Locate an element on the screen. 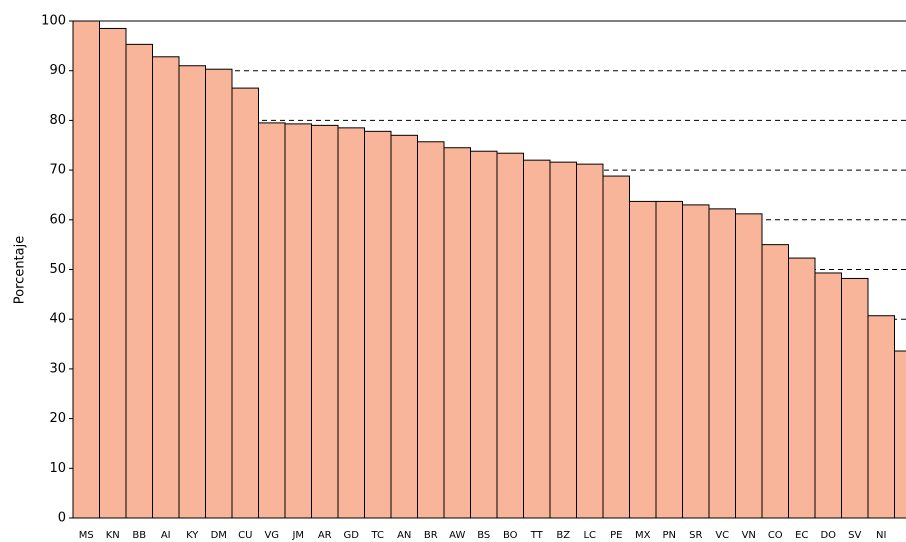 The image size is (906, 542). y-tick-label: 50 is located at coordinates (57, 269).